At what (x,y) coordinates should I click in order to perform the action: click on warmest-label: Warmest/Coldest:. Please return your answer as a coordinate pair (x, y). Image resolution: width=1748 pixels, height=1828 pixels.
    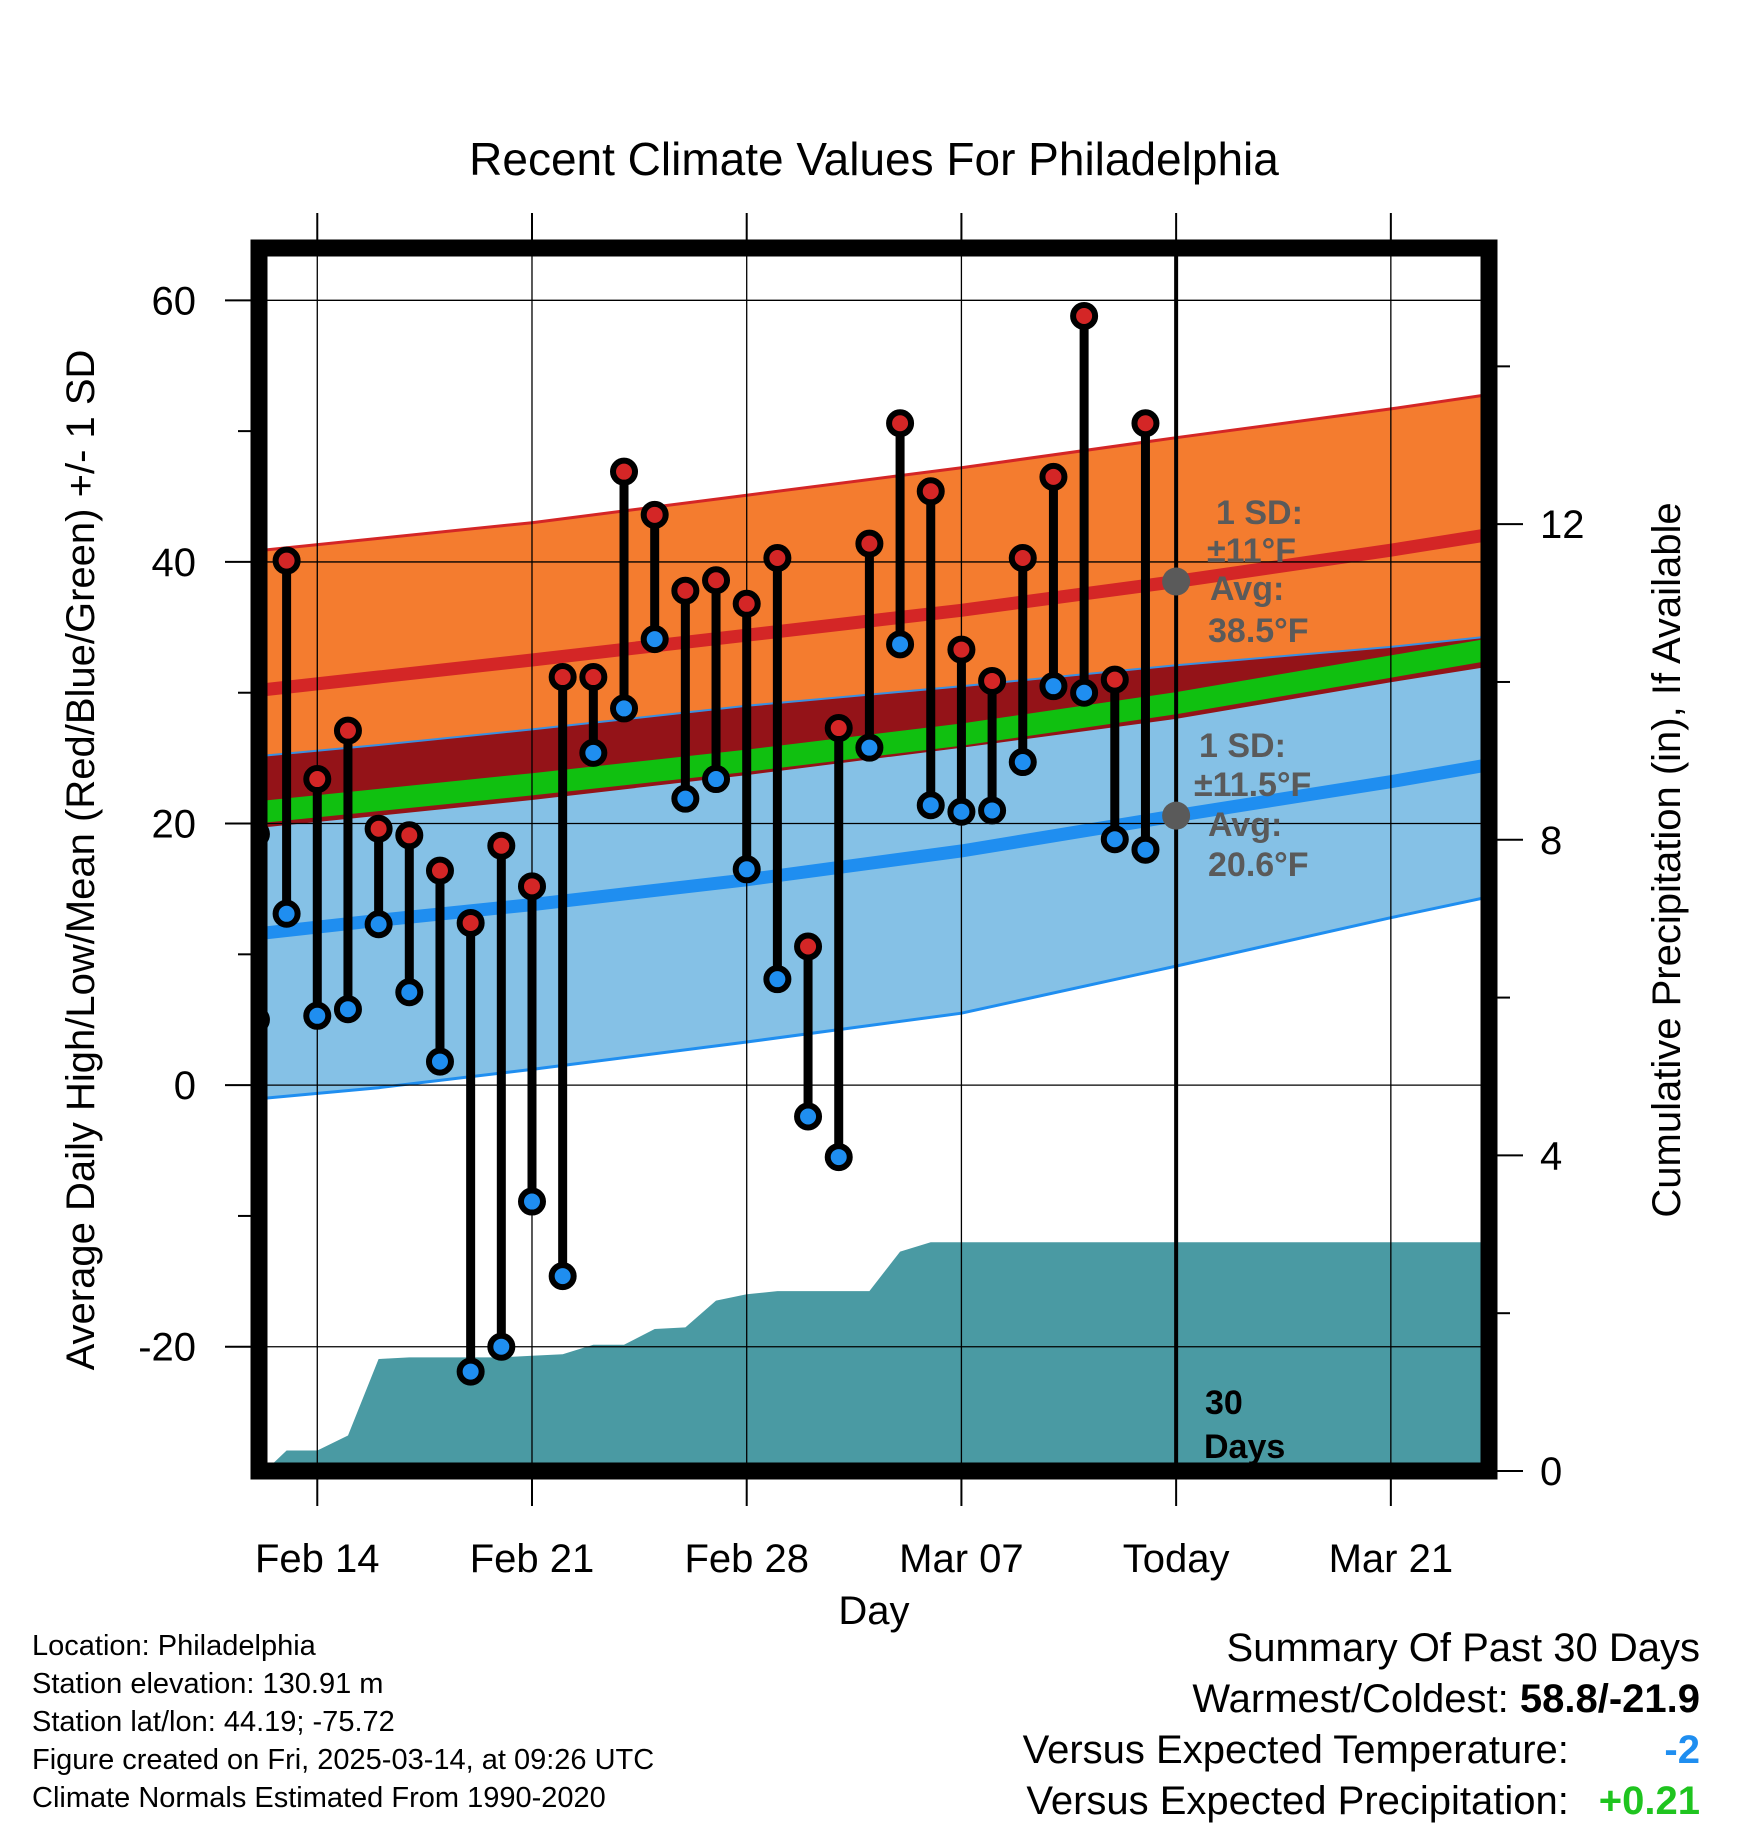
    Looking at the image, I should click on (1350, 1699).